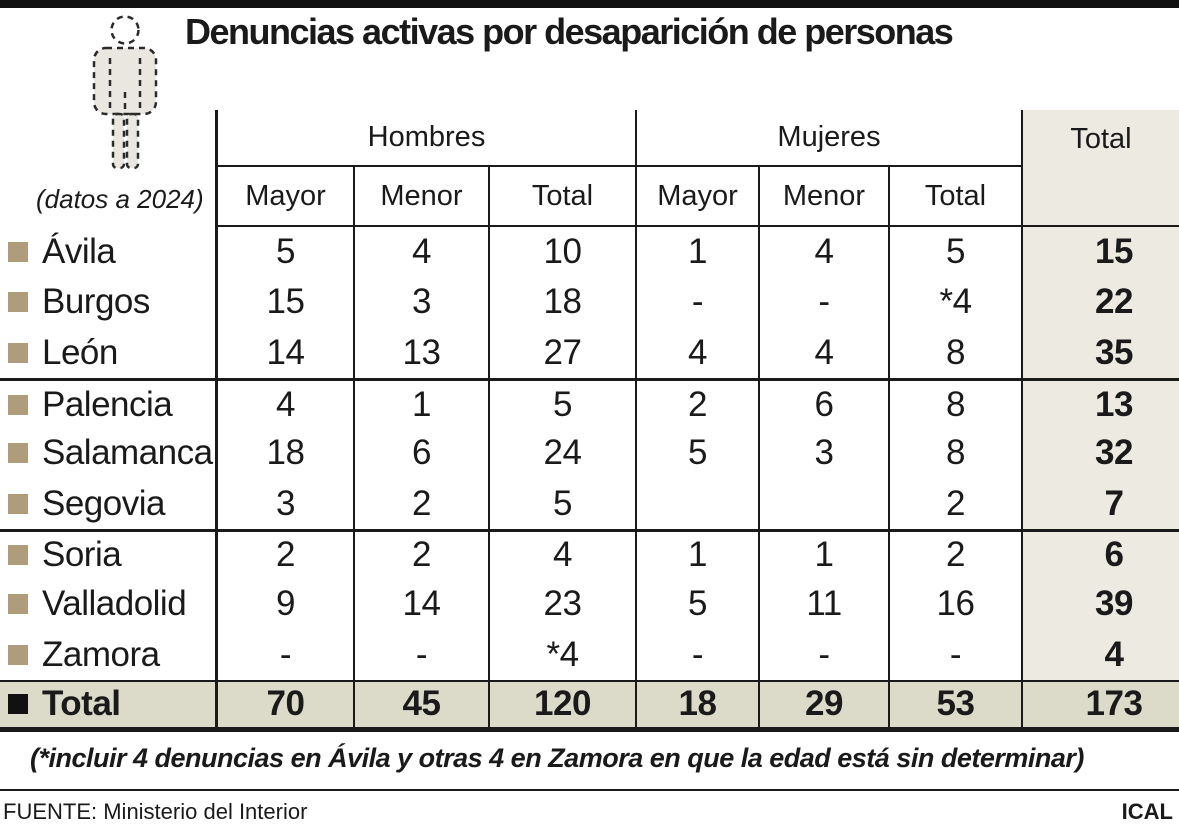  Describe the element at coordinates (114, 604) in the screenshot. I see `province-name: Valladolid` at that location.